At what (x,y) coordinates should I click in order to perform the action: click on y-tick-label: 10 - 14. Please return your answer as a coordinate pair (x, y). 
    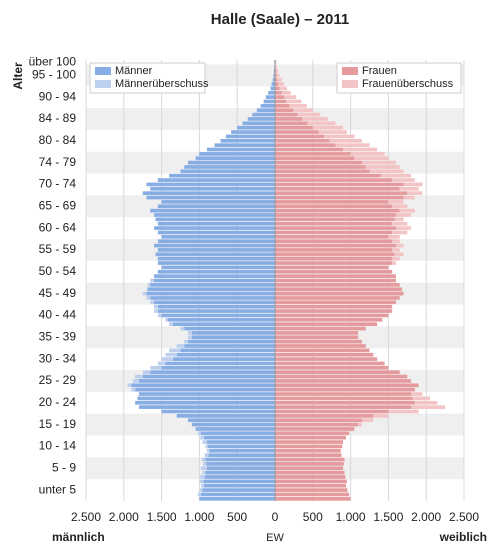
    Looking at the image, I should click on (58, 446).